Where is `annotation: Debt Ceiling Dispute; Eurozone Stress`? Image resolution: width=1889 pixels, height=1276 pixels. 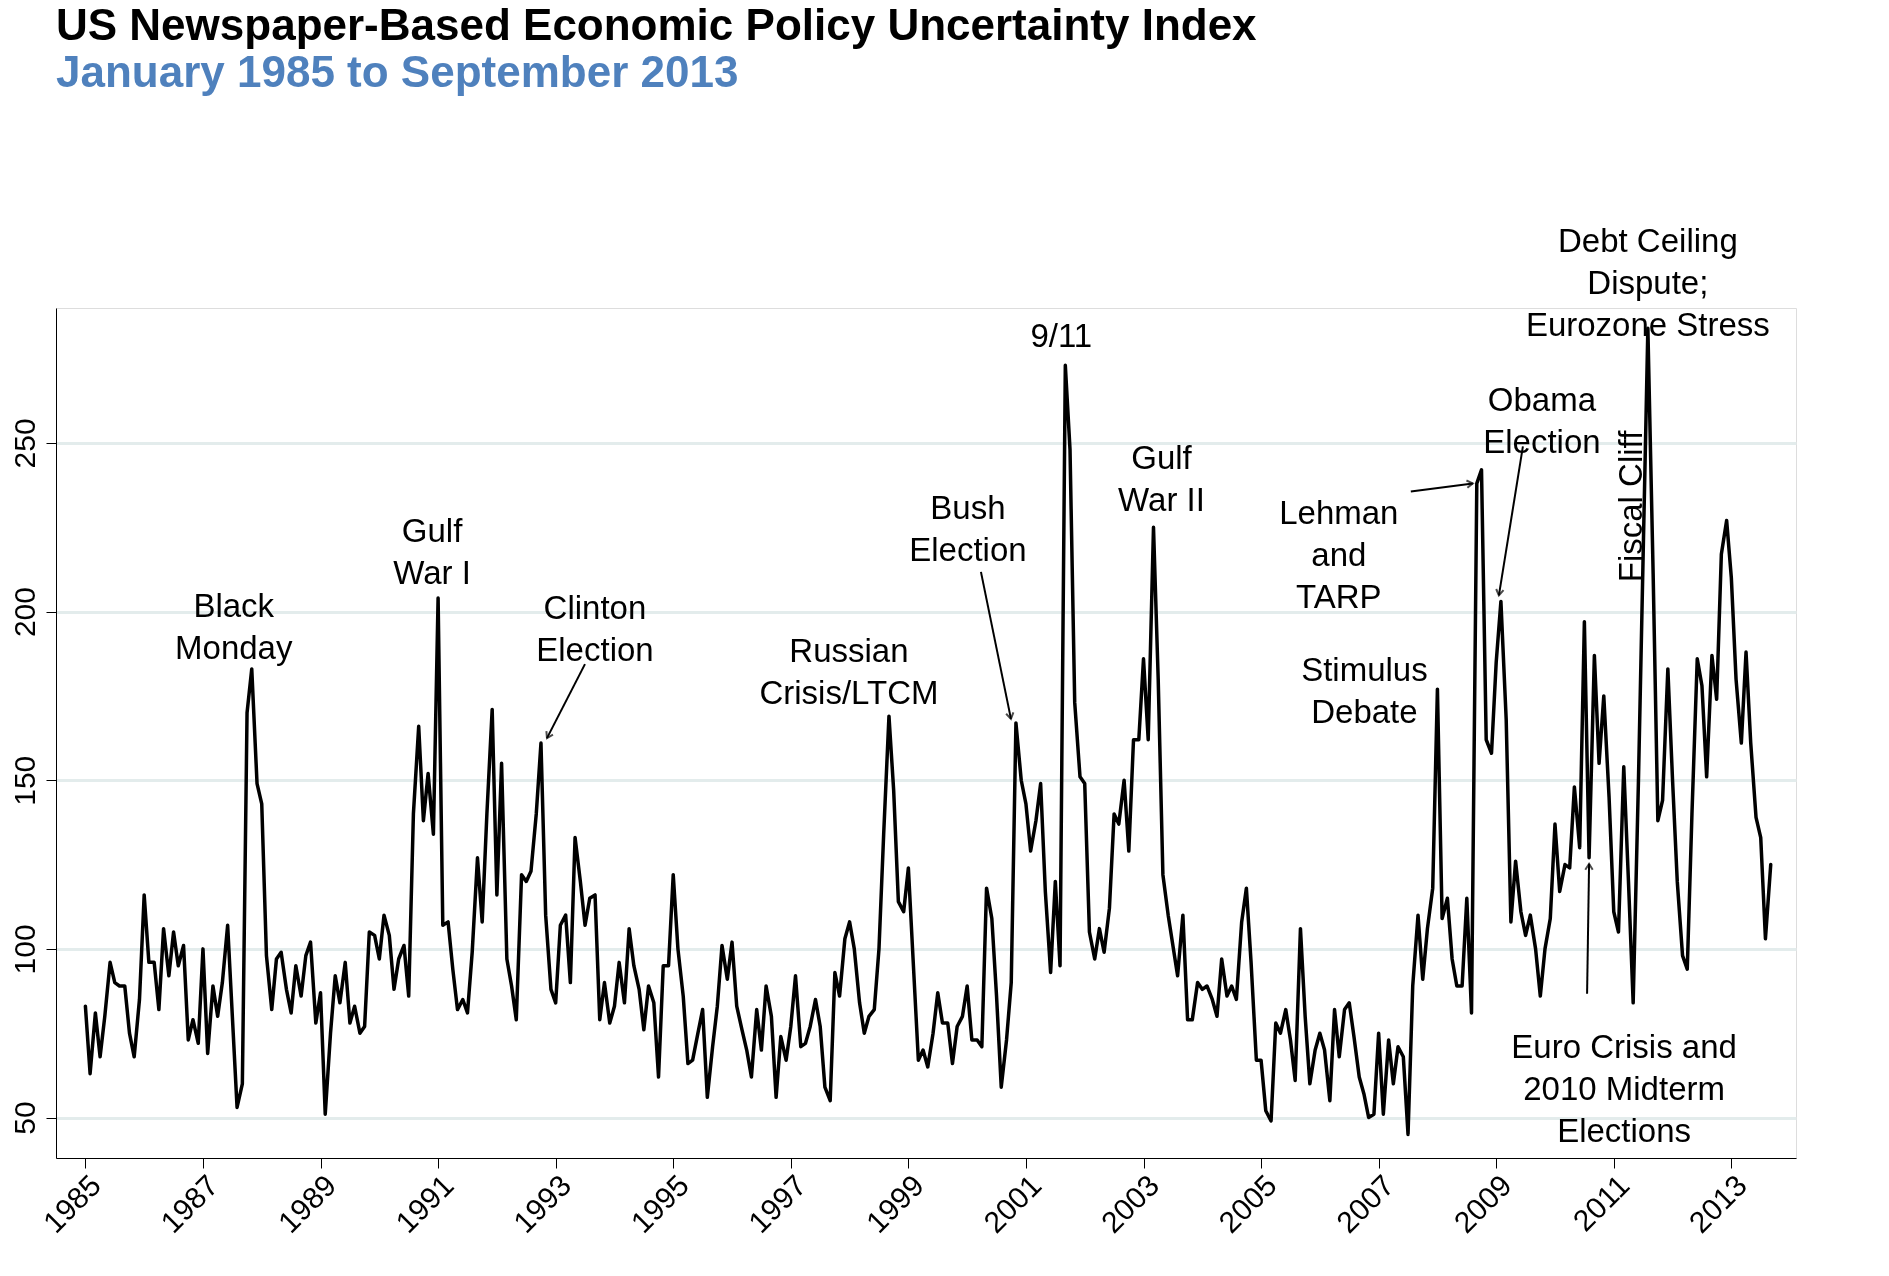
annotation: Debt Ceiling Dispute; Eurozone Stress is located at coordinates (1647, 283).